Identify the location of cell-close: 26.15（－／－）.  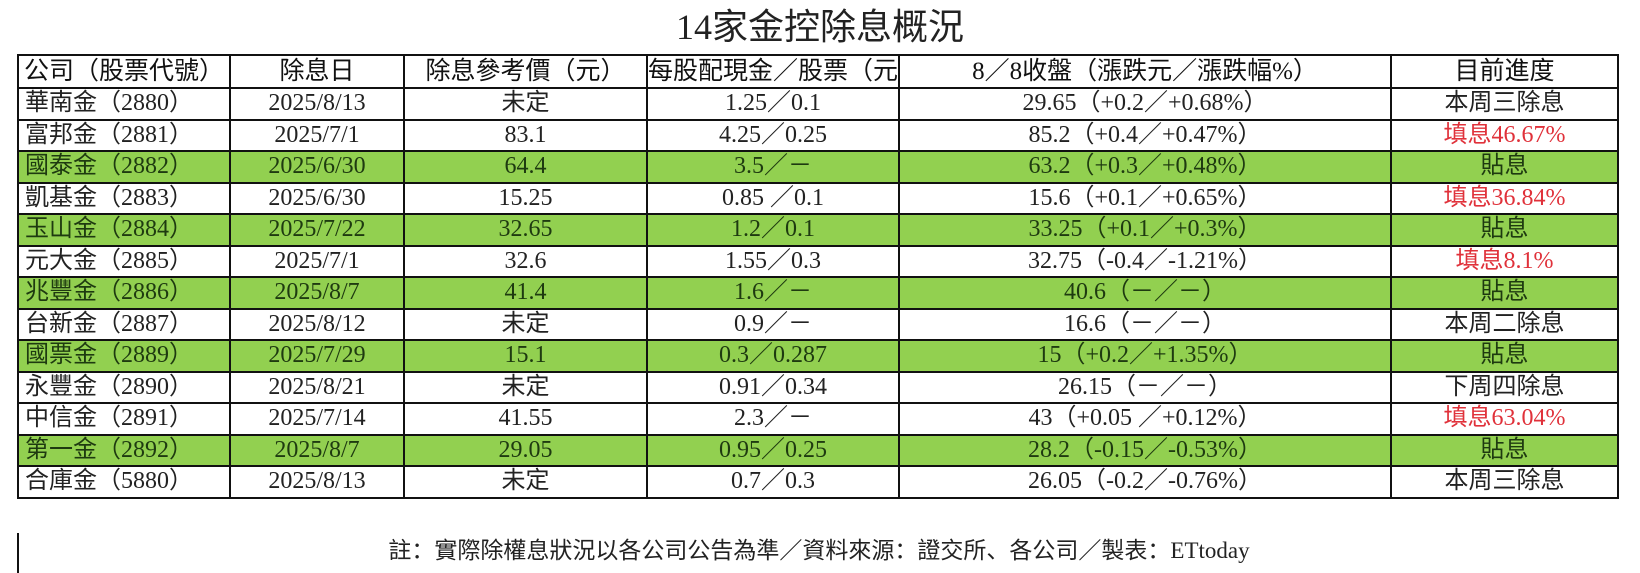
(1145, 387).